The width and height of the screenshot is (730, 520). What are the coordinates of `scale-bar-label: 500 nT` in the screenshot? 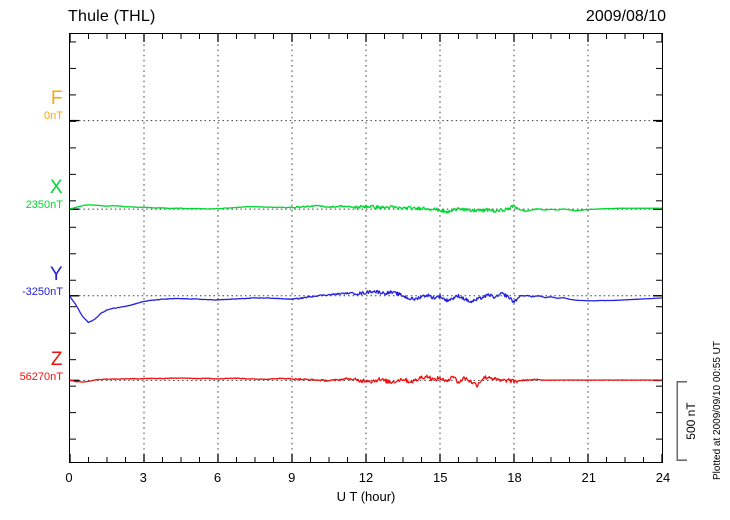 It's located at (691, 421).